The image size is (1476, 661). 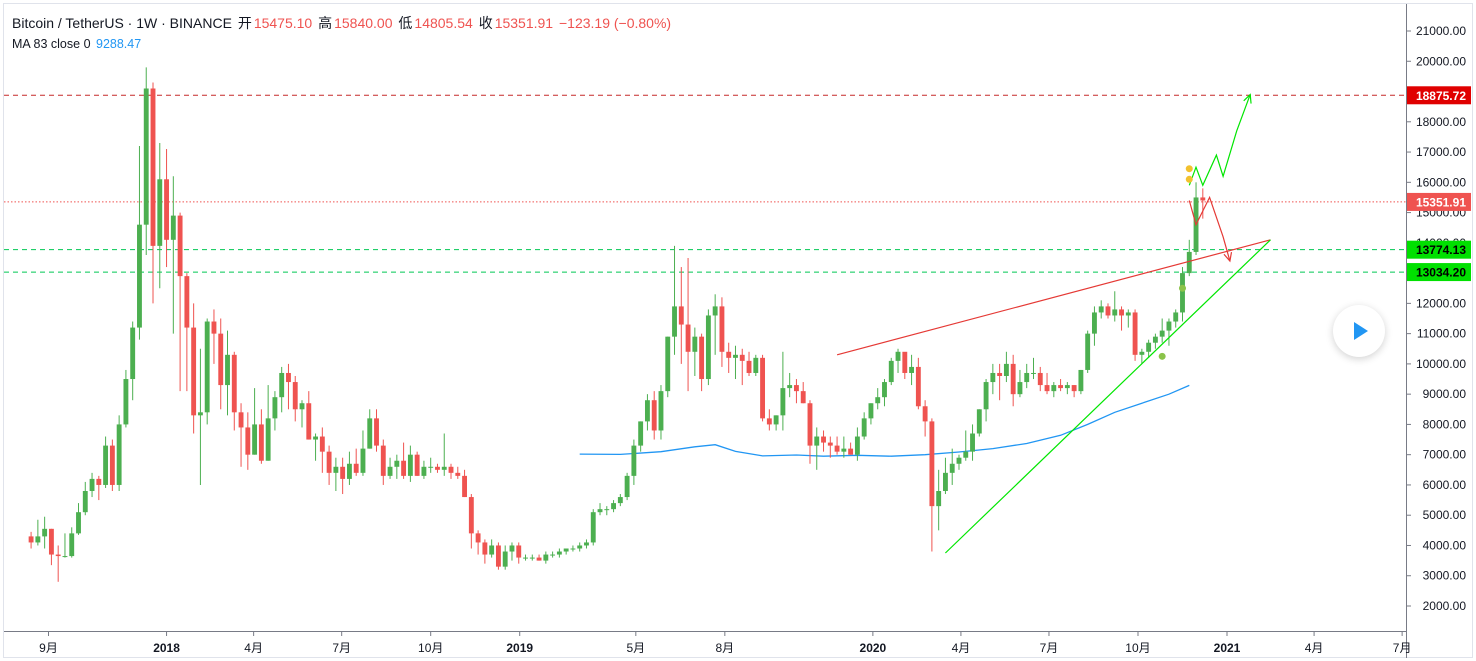 What do you see at coordinates (48, 648) in the screenshot?
I see `x-tick-label: 9月` at bounding box center [48, 648].